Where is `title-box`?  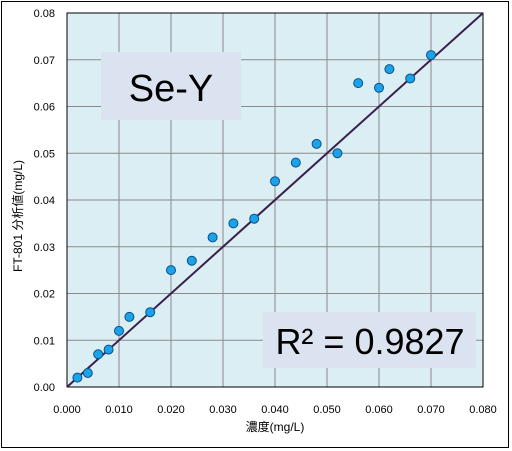 title-box is located at coordinates (171, 86).